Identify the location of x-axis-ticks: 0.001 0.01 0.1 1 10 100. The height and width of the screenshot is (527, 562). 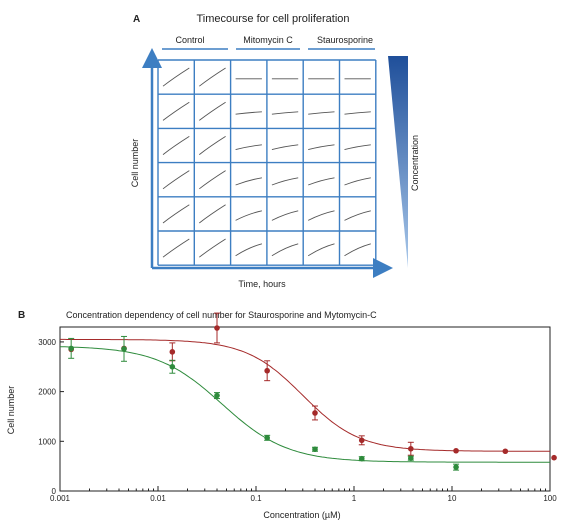
(303, 494).